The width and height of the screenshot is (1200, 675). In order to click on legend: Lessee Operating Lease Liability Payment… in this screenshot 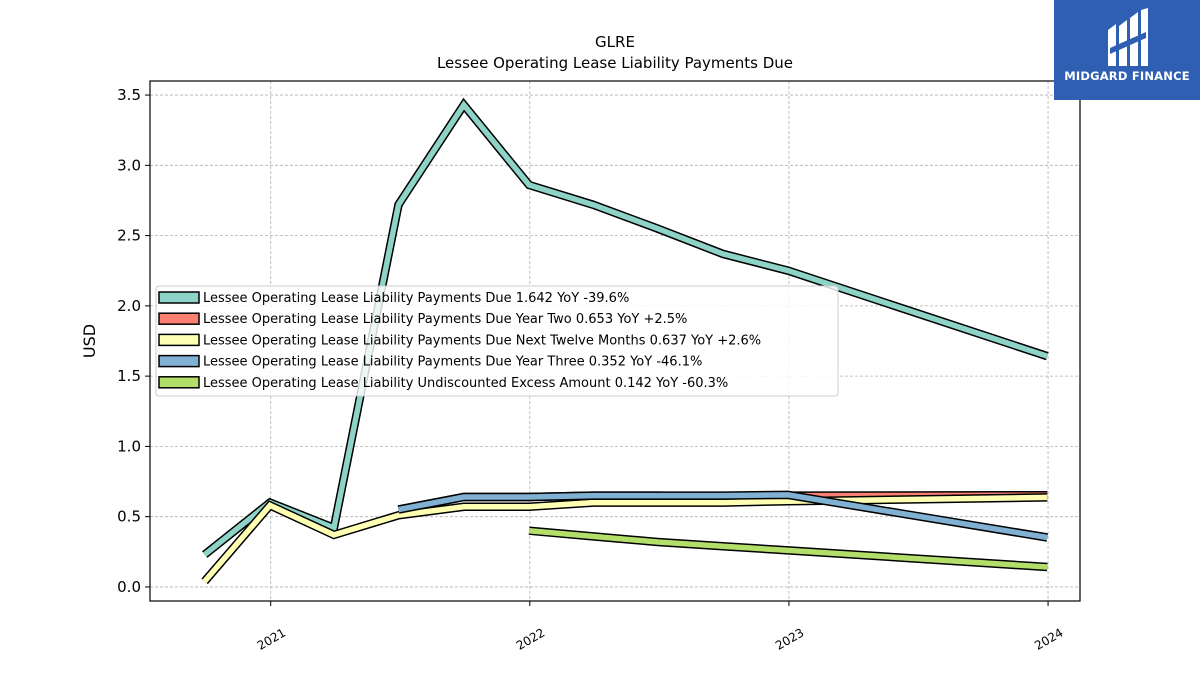, I will do `click(497, 341)`.